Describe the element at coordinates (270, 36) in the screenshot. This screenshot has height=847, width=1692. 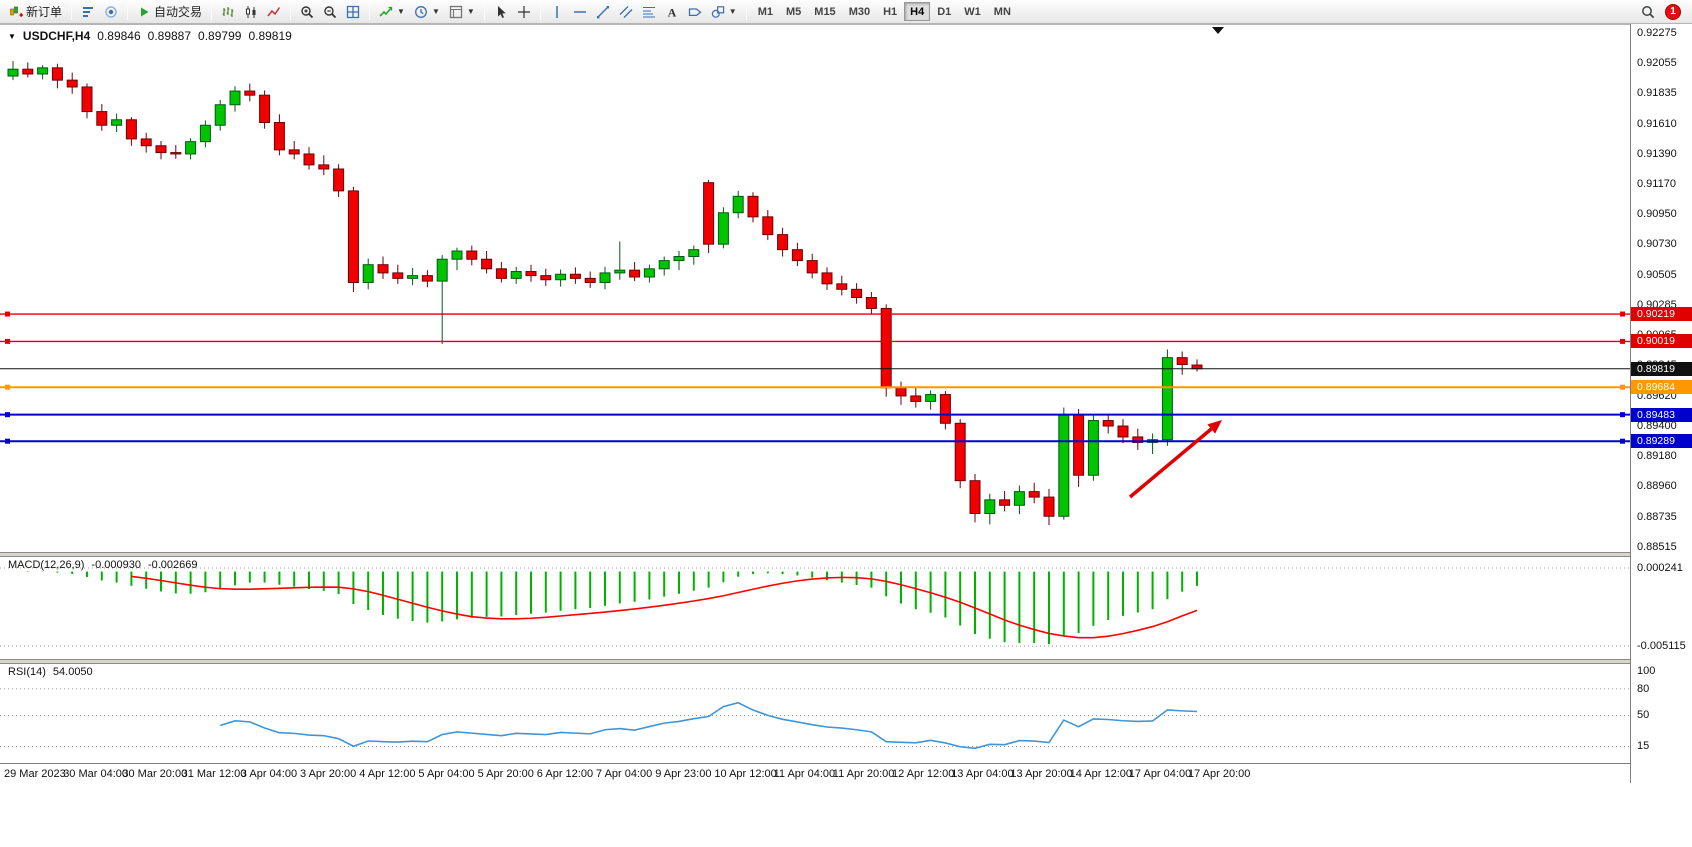
I see `quote-close: 0.89819` at that location.